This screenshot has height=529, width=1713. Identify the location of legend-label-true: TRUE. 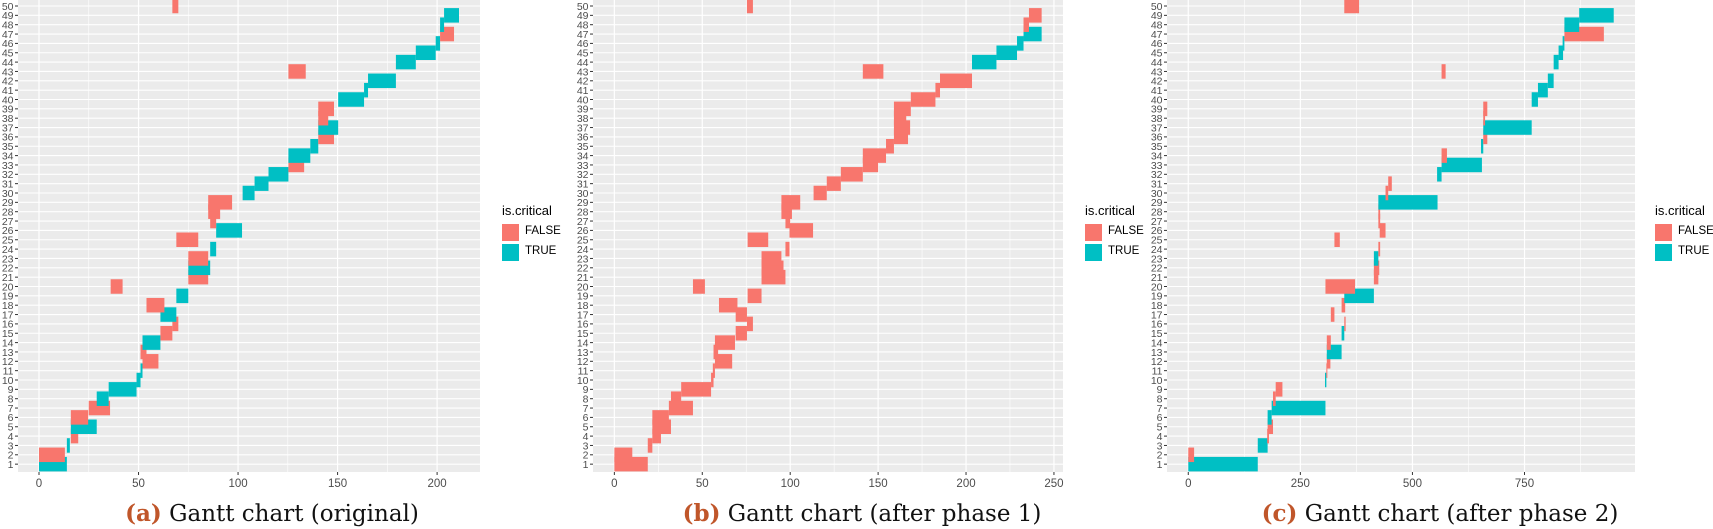
(1124, 251).